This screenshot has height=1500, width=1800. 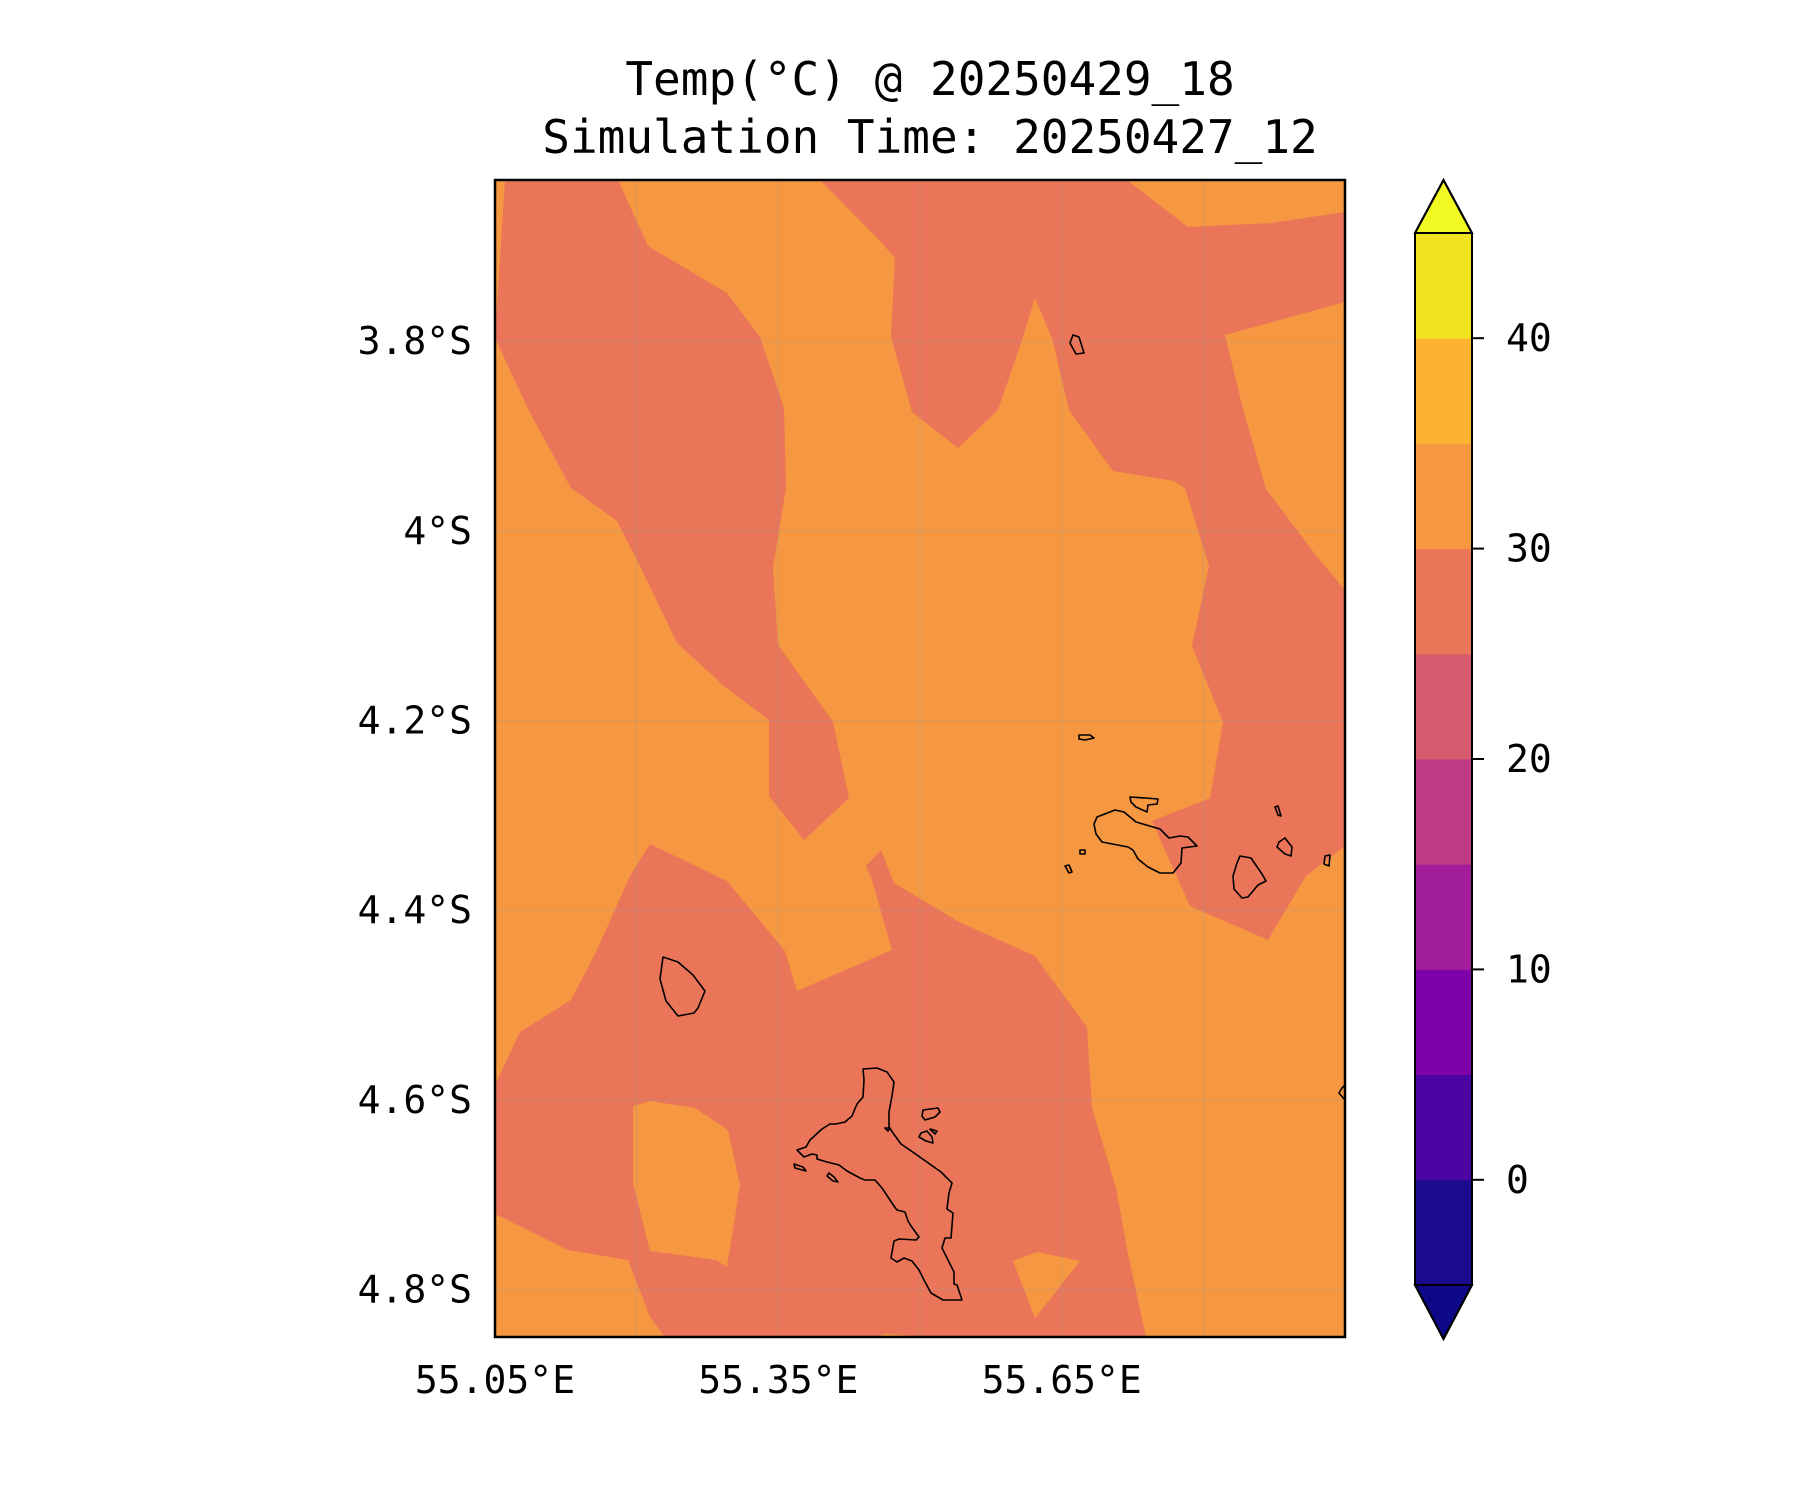 What do you see at coordinates (1062, 1380) in the screenshot?
I see `lon-tick-label: 55.65°E` at bounding box center [1062, 1380].